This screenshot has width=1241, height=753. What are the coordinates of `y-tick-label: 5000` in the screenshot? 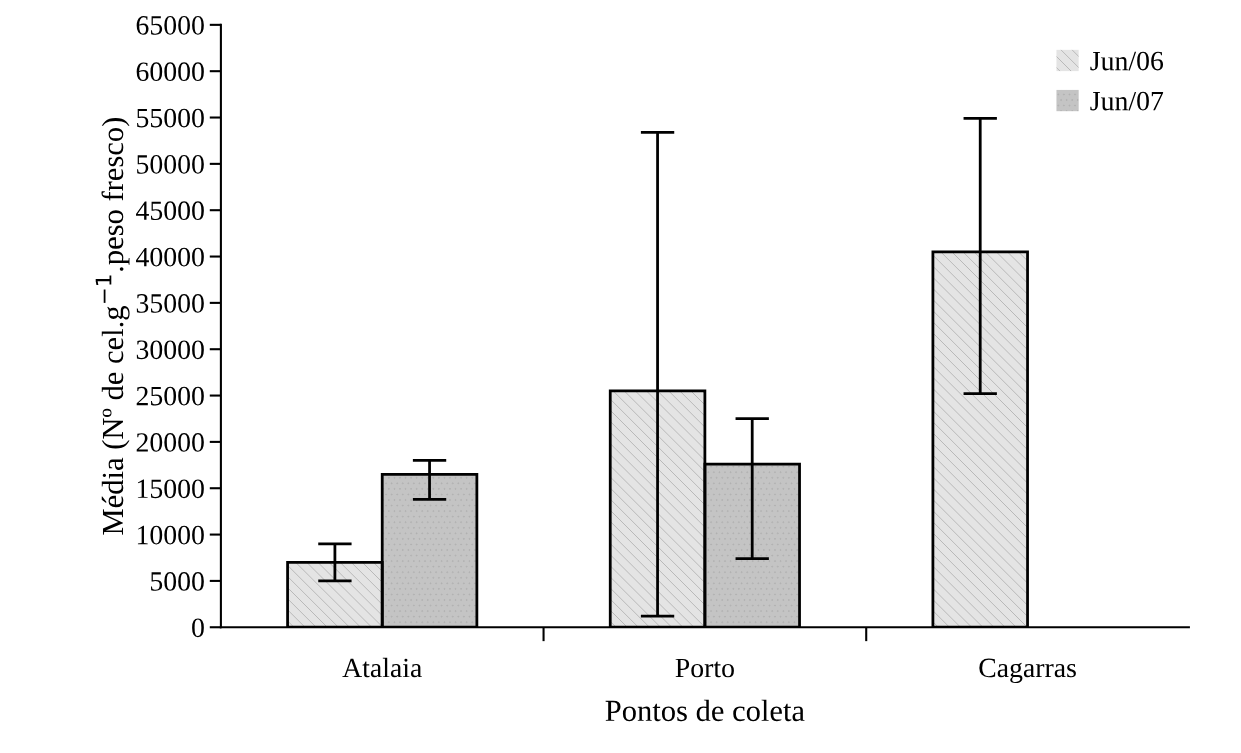 It's located at (177, 581).